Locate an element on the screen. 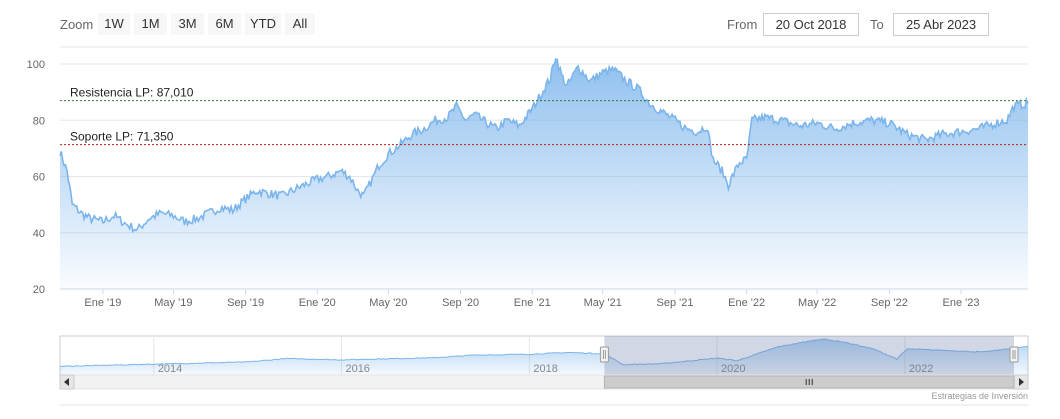  navigator-right-handle is located at coordinates (1014, 354).